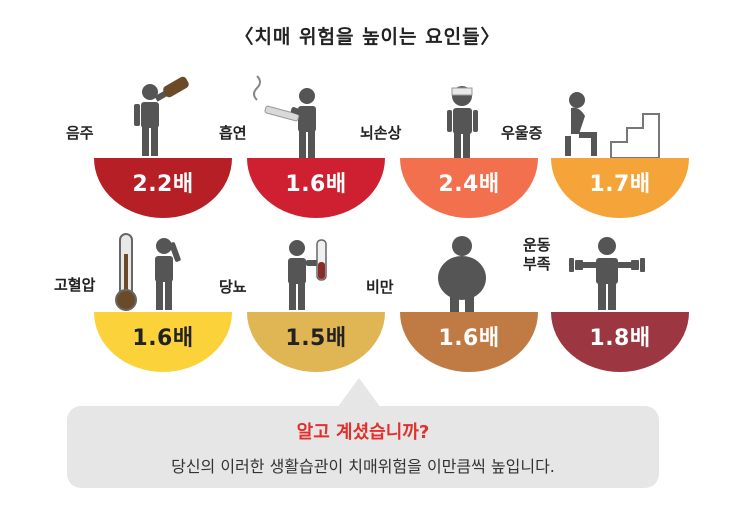 This screenshot has width=735, height=506. I want to click on factor-value: 2.4배, so click(469, 184).